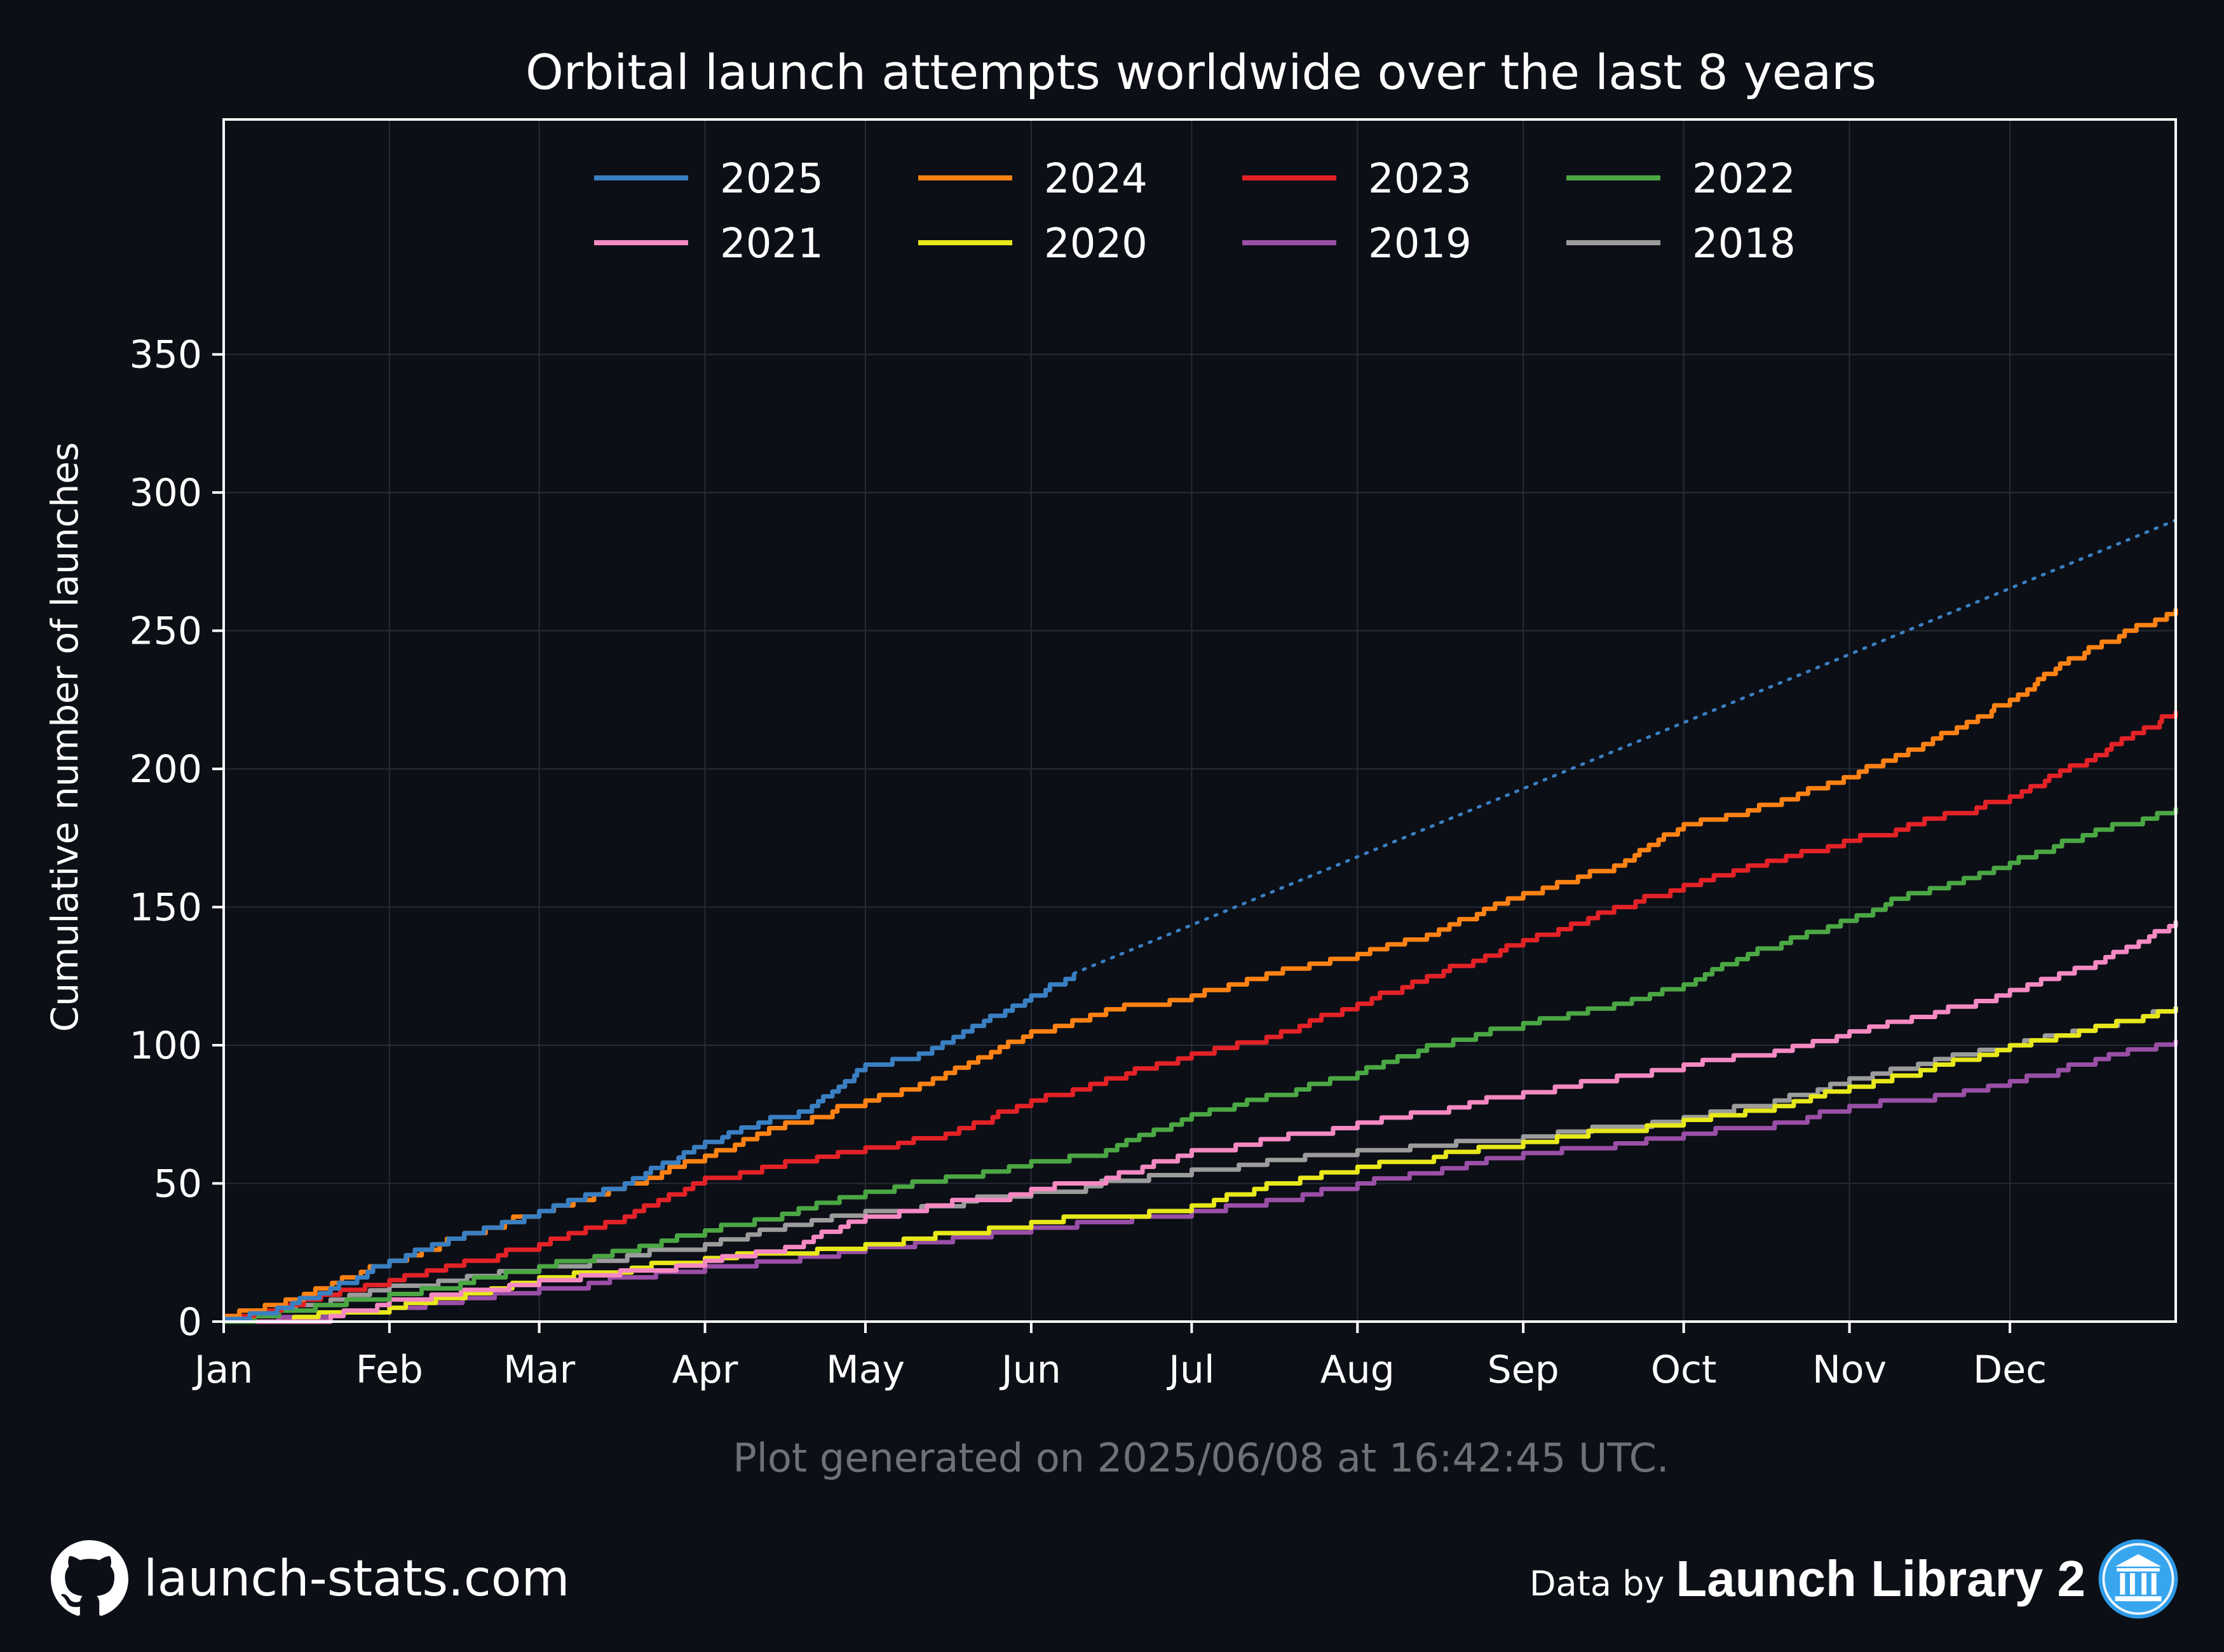 Image resolution: width=2224 pixels, height=1652 pixels. I want to click on legend-label-2020: 2020, so click(1096, 244).